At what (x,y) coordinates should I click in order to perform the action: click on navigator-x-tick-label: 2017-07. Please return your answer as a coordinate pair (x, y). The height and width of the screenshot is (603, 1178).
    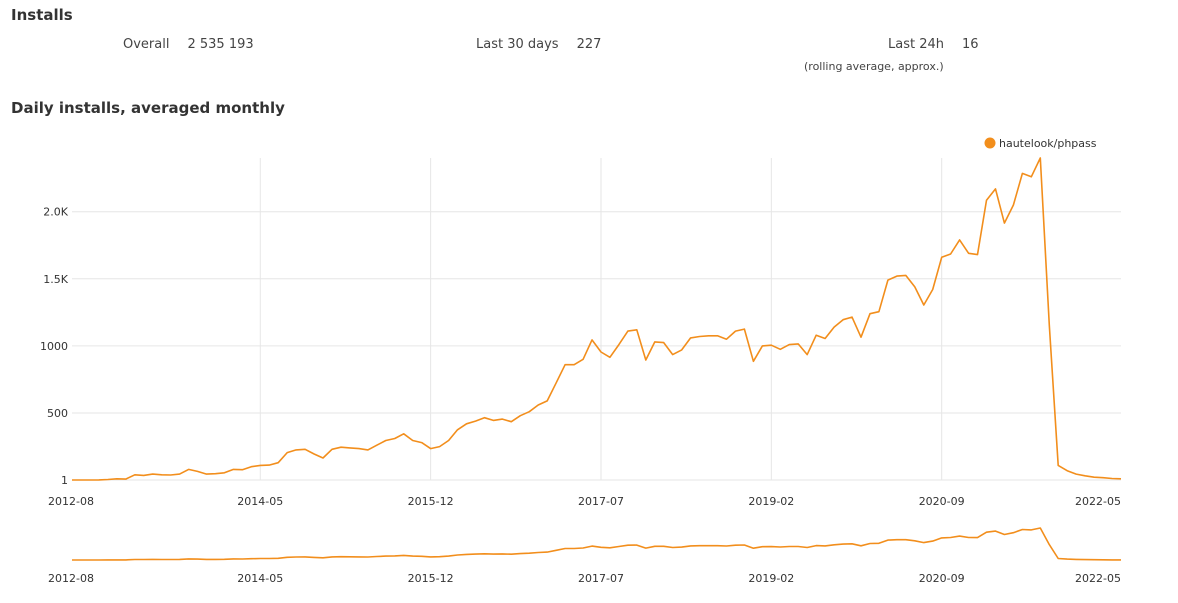
    Looking at the image, I should click on (601, 578).